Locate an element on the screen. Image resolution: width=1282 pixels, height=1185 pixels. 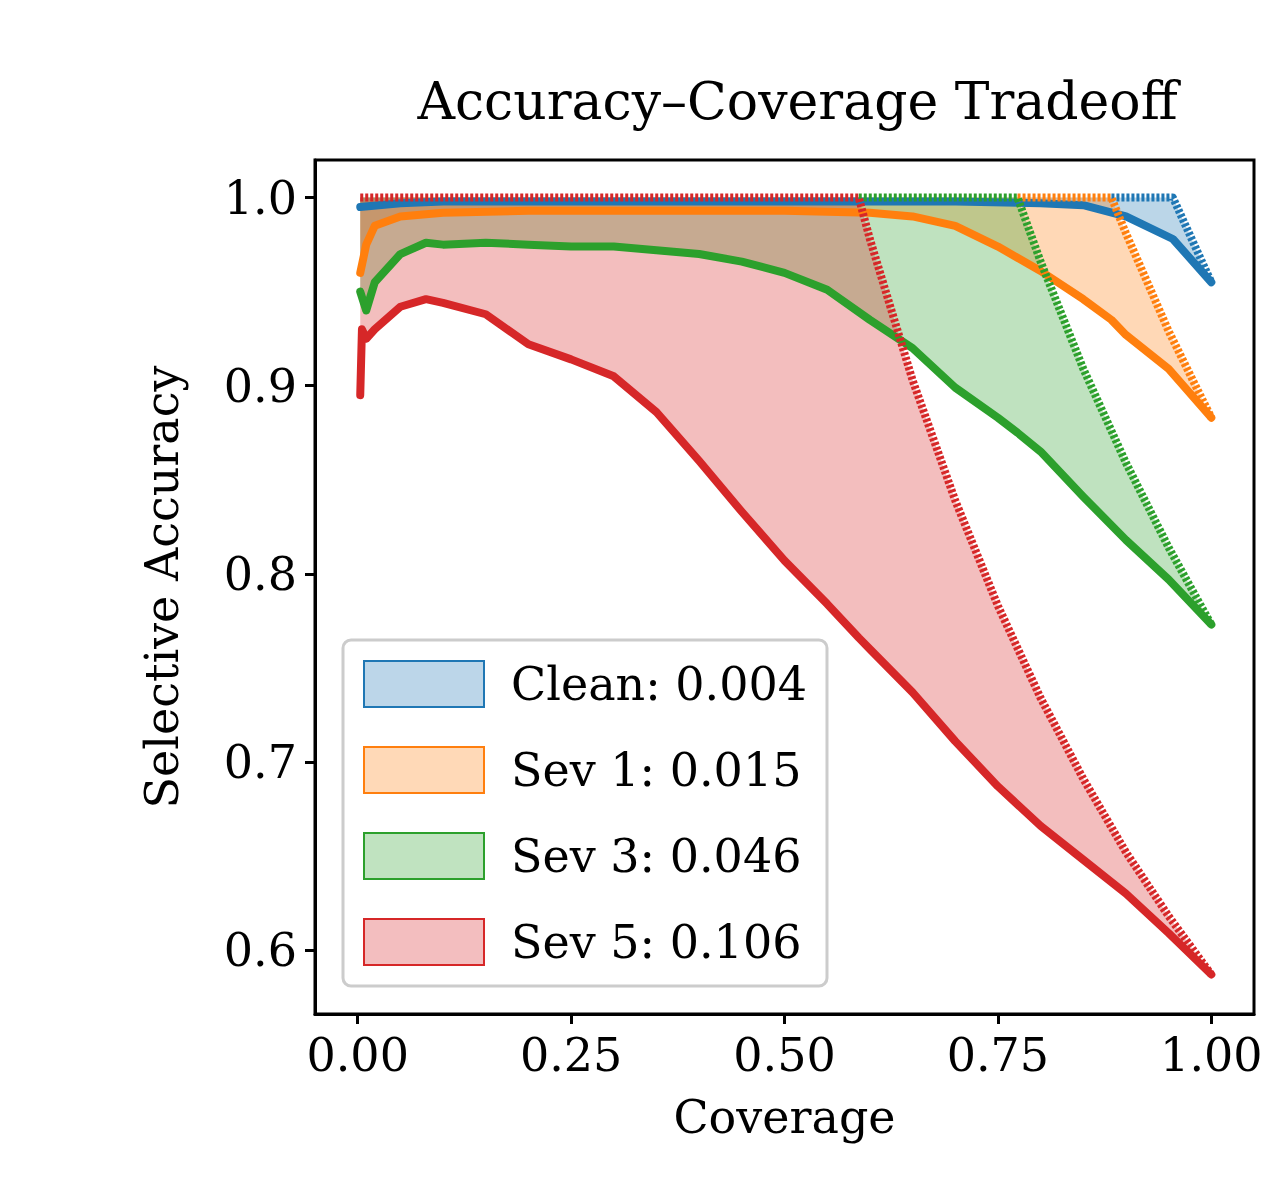
x-tick-label: 0.50 is located at coordinates (784, 1055).